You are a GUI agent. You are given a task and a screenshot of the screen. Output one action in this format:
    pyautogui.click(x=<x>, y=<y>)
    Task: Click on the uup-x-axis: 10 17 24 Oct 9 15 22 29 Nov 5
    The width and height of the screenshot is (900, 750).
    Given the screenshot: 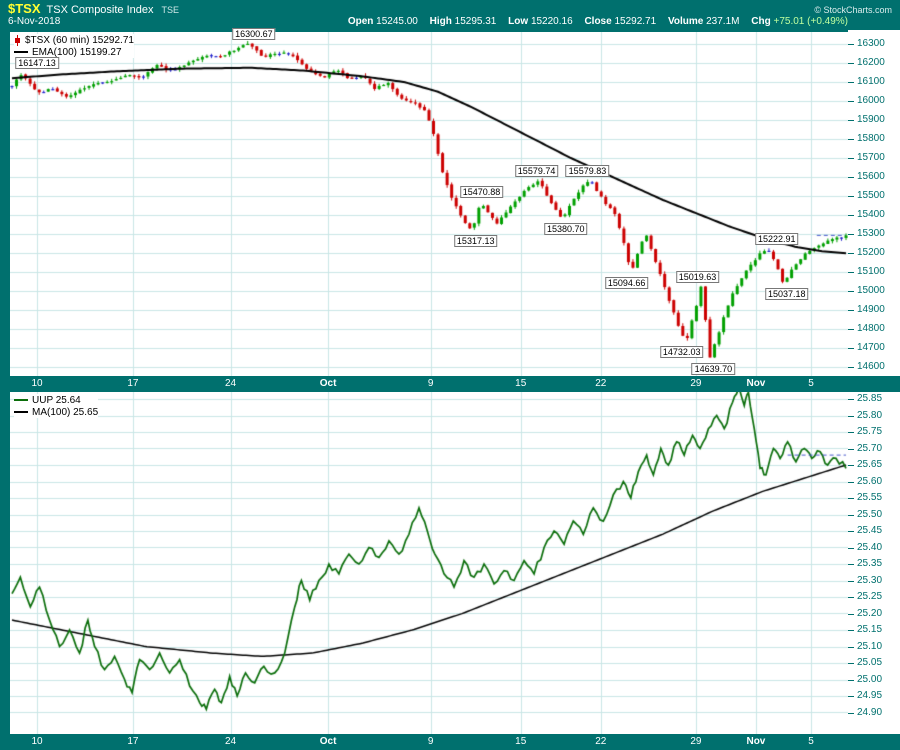 What is the action you would take?
    pyautogui.click(x=450, y=742)
    